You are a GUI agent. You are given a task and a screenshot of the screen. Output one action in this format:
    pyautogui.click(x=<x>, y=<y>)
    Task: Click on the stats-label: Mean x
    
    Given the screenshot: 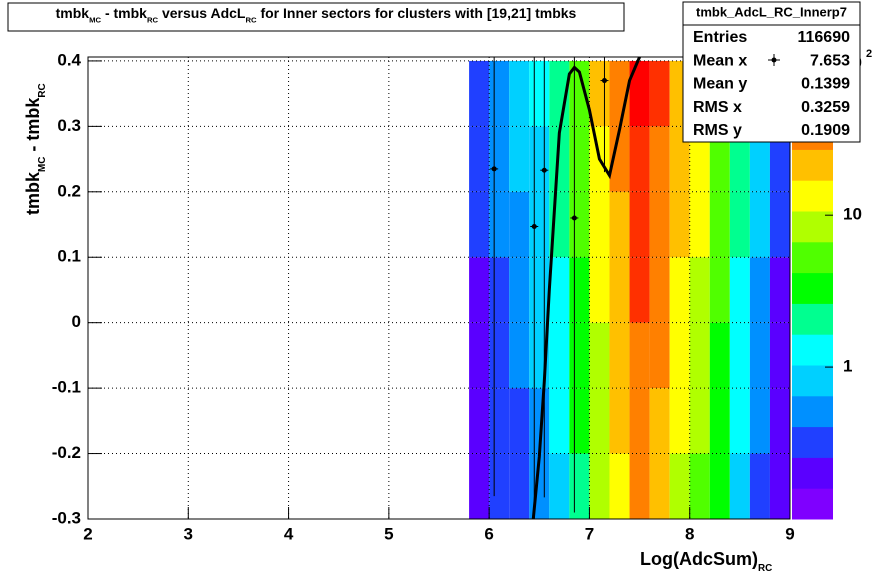 What is the action you would take?
    pyautogui.click(x=720, y=60)
    